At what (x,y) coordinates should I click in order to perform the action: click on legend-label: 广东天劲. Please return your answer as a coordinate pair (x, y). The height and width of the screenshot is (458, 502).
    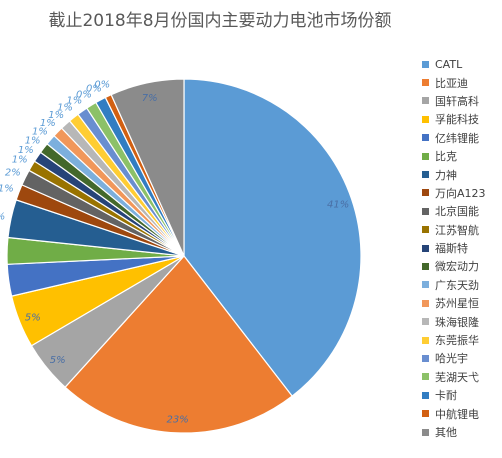
    Looking at the image, I should click on (457, 285).